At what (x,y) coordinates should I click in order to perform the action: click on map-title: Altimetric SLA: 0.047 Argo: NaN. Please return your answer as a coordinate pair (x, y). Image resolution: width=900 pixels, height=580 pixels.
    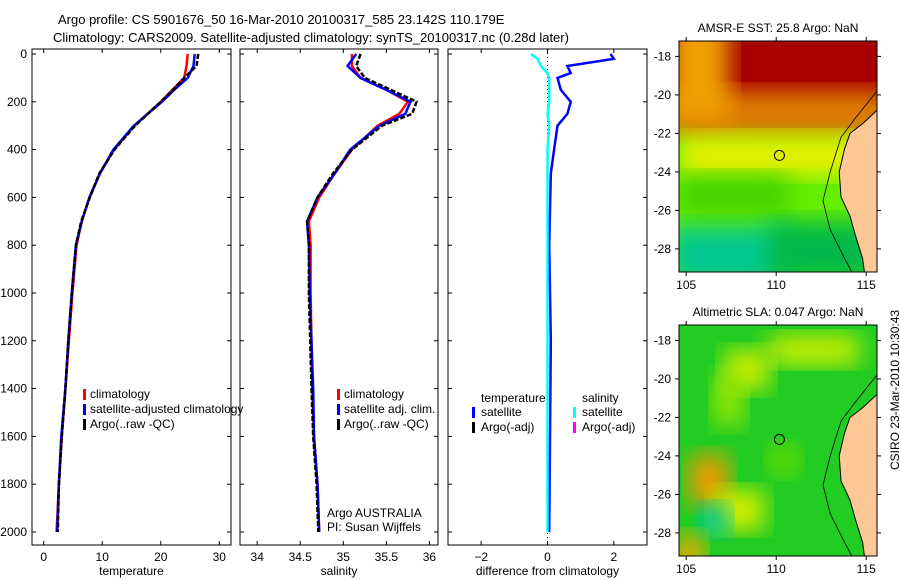
    Looking at the image, I should click on (778, 312).